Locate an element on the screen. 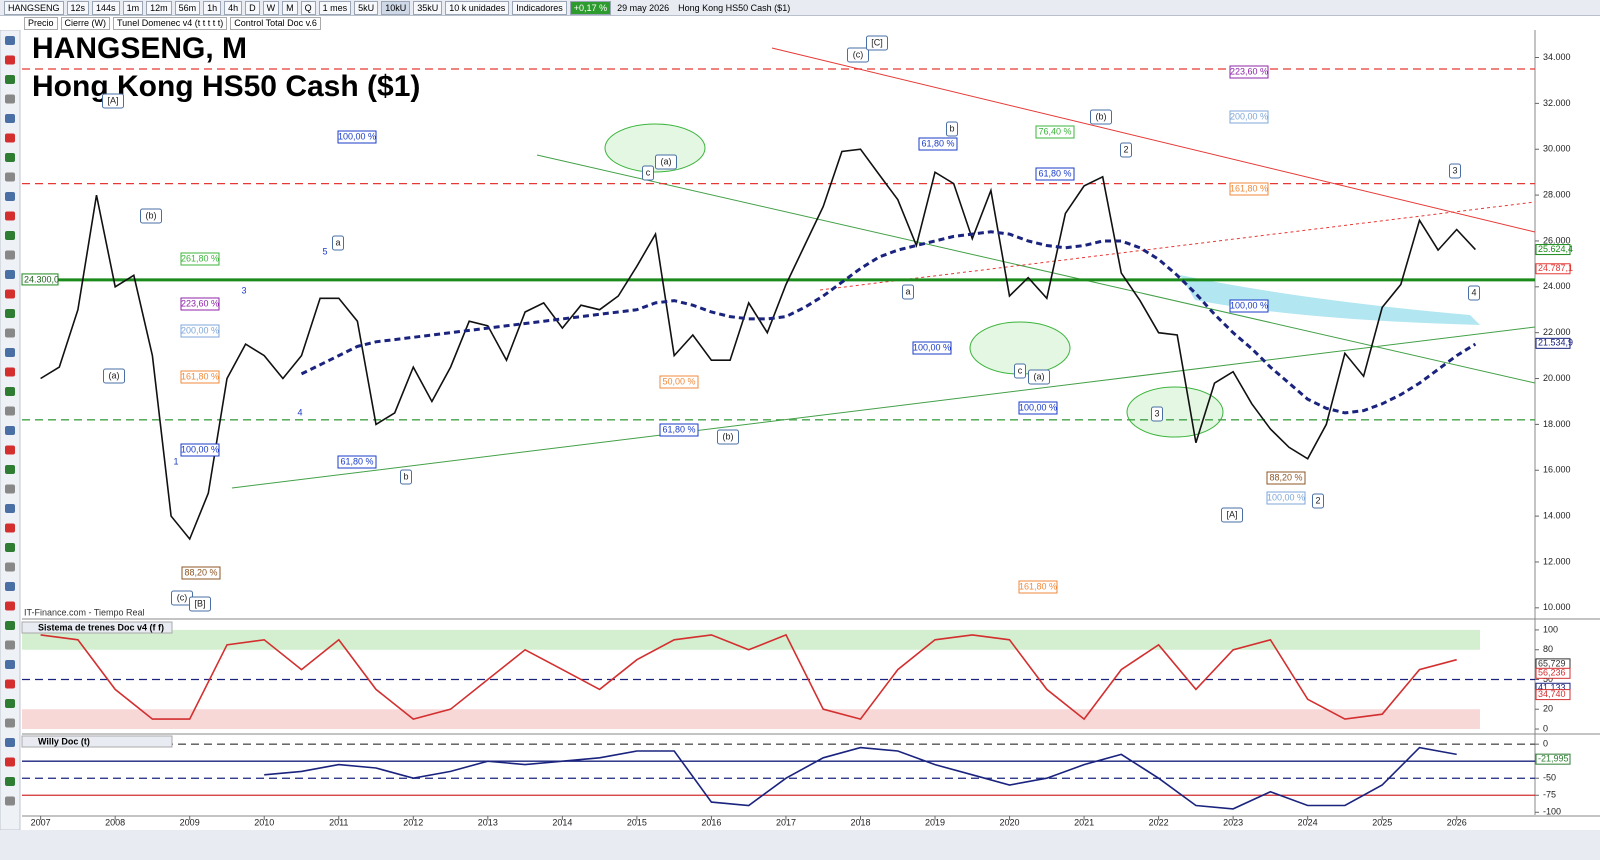  y-tick-label: 20.000 is located at coordinates (1557, 378).